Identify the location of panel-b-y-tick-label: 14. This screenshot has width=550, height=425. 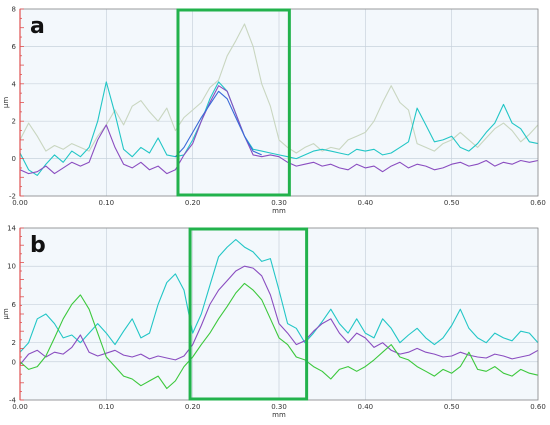
(11, 229).